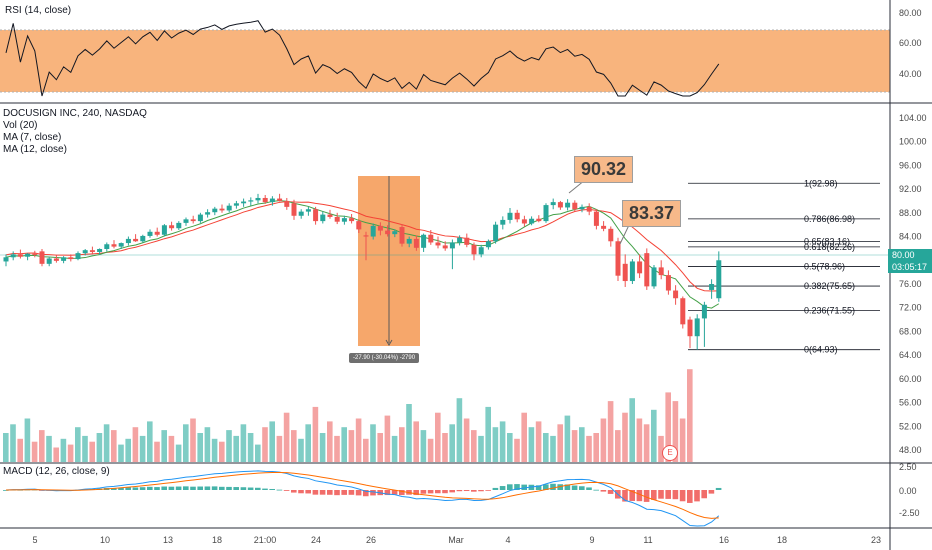 The height and width of the screenshot is (550, 932). I want to click on fib-level-label: 0.5(78.96), so click(824, 266).